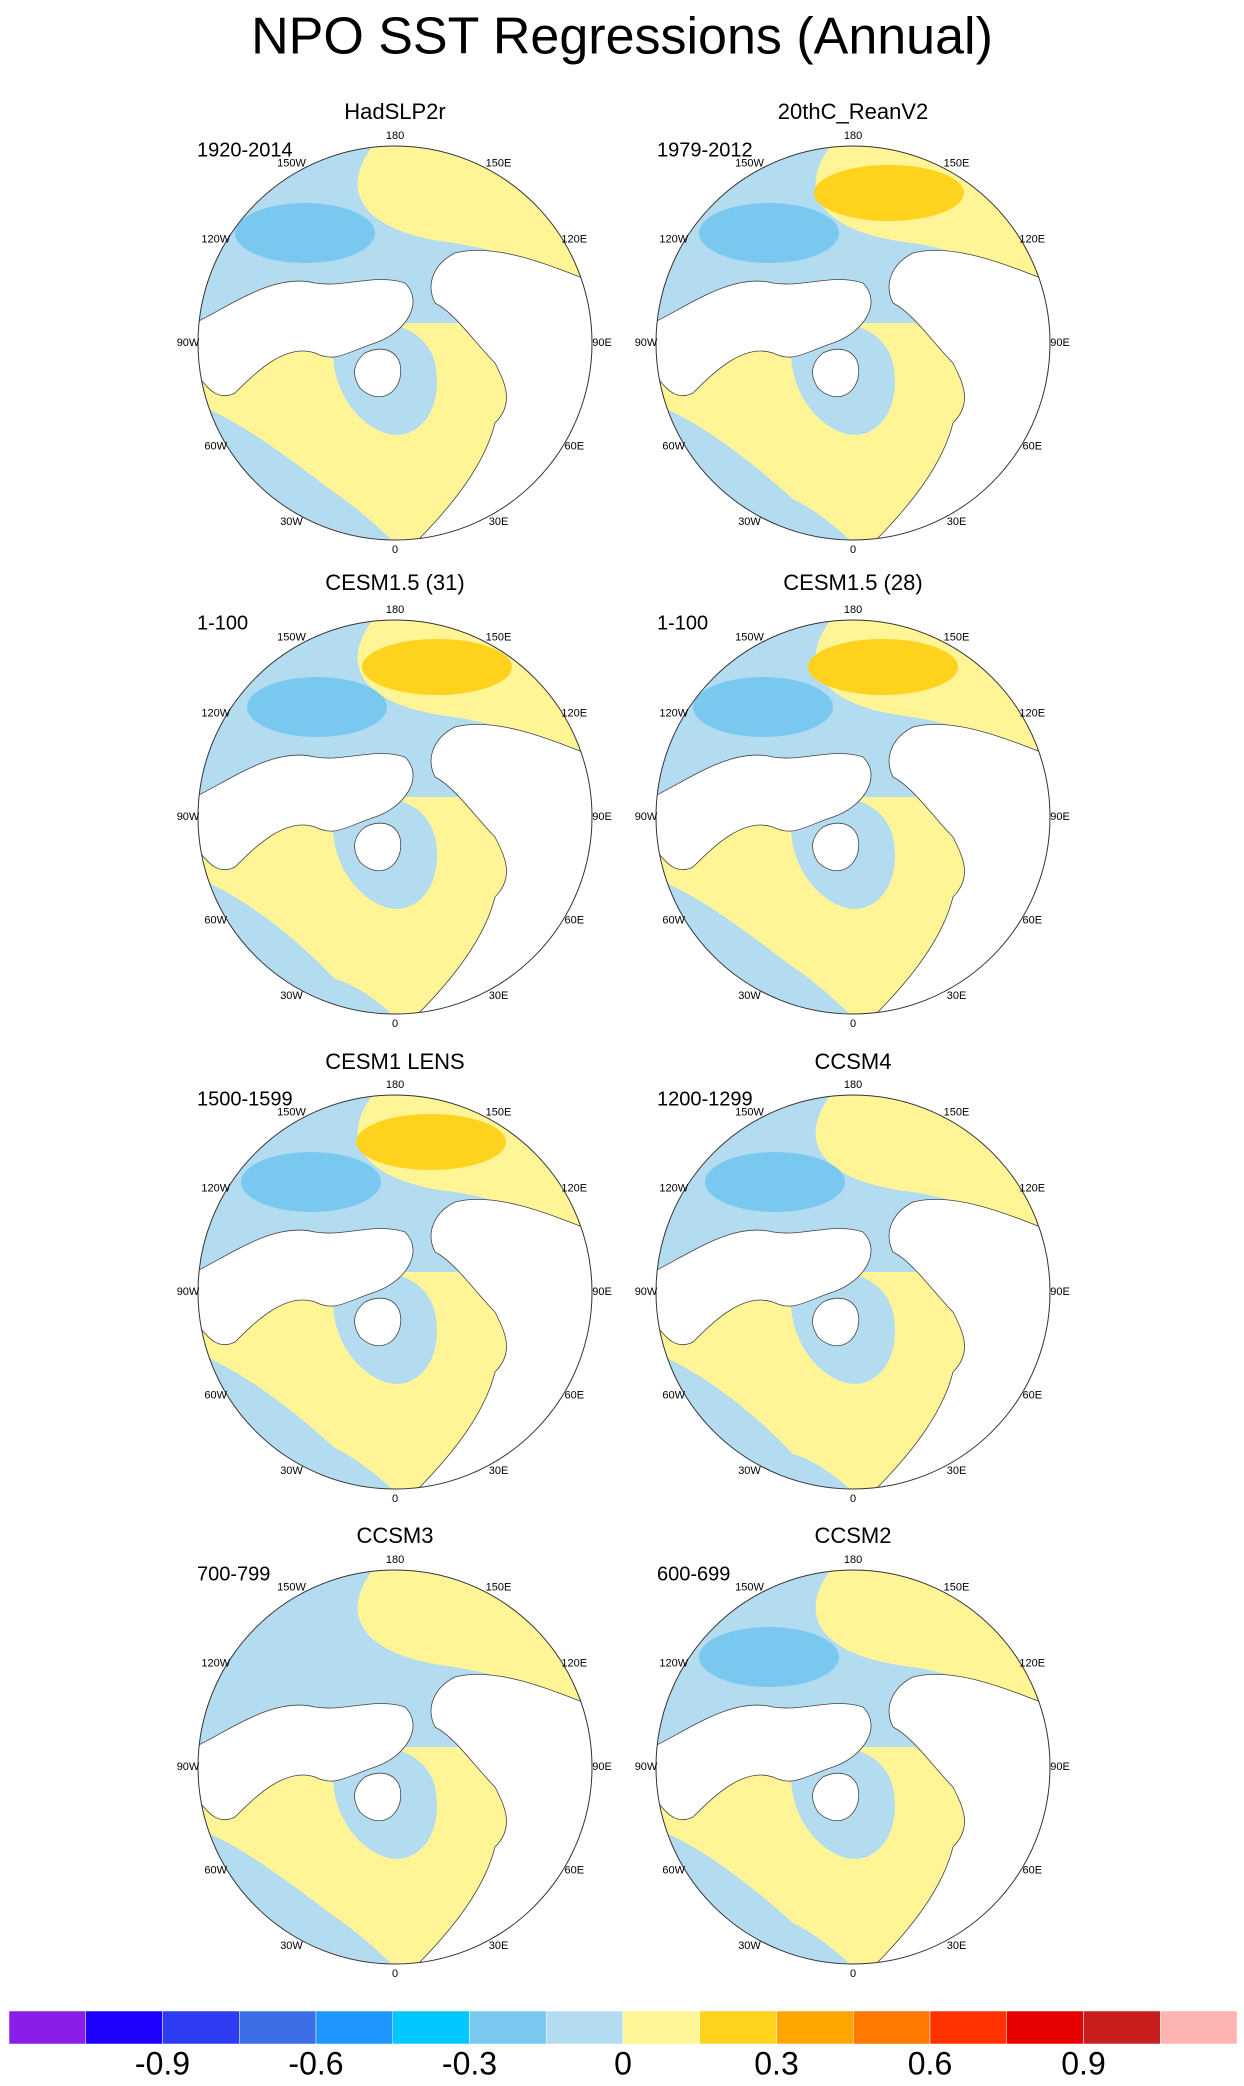 The height and width of the screenshot is (2086, 1244). I want to click on panel-period: 1200-1299, so click(705, 1099).